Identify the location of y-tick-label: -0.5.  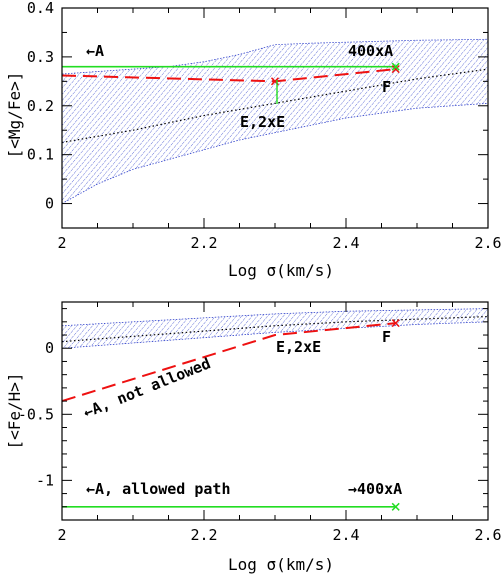
(36, 414).